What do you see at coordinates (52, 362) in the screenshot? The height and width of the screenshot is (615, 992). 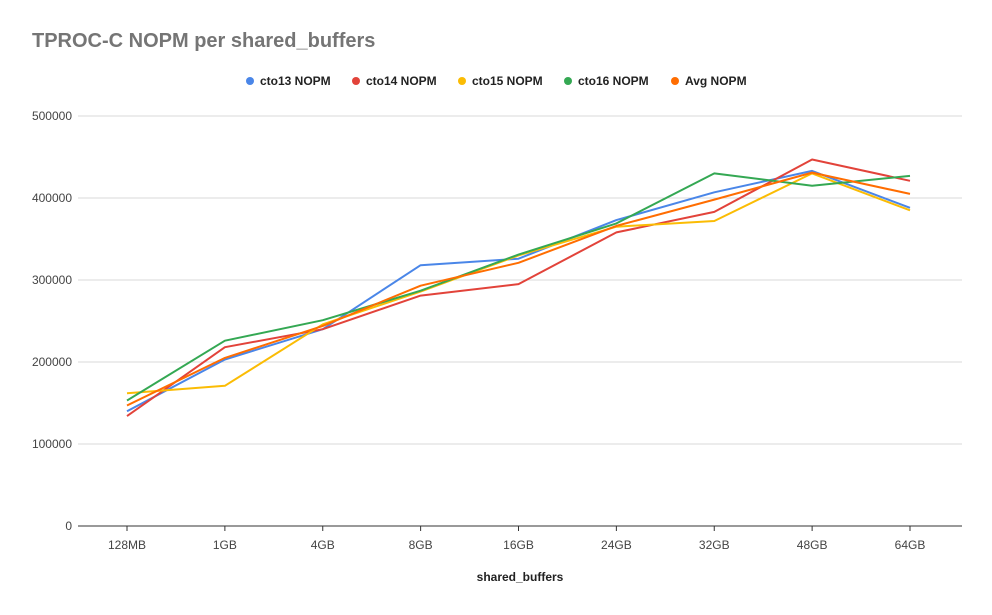 I see `y-tick-label: 200000` at bounding box center [52, 362].